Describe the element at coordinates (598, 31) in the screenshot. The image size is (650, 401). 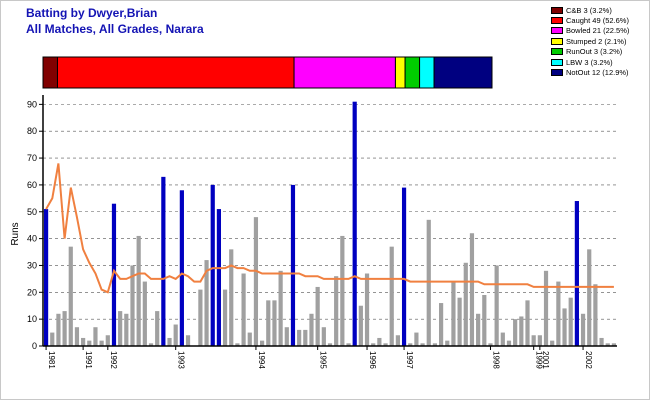
I see `legend-label: Bowled 21 (22.5%)` at that location.